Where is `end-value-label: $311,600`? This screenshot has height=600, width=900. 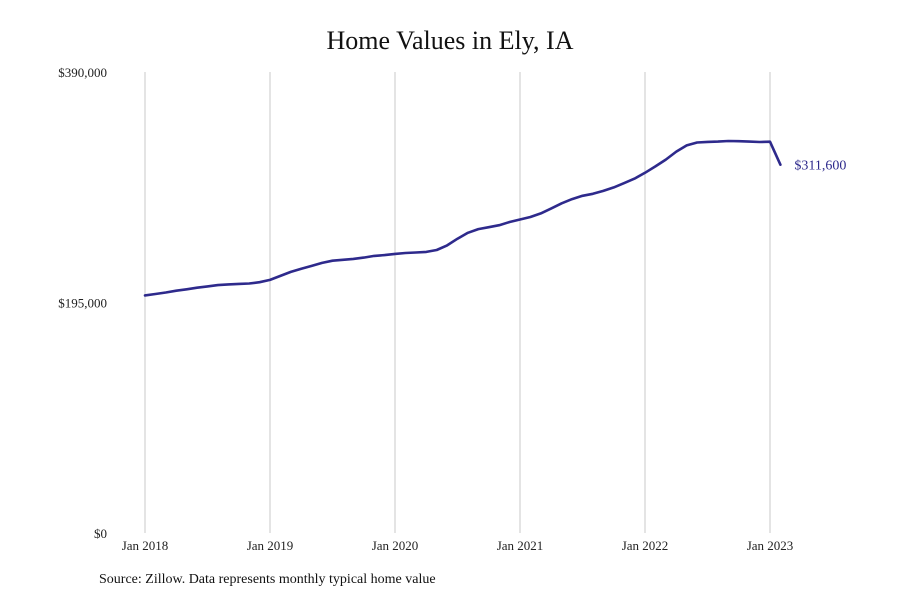 end-value-label: $311,600 is located at coordinates (820, 166).